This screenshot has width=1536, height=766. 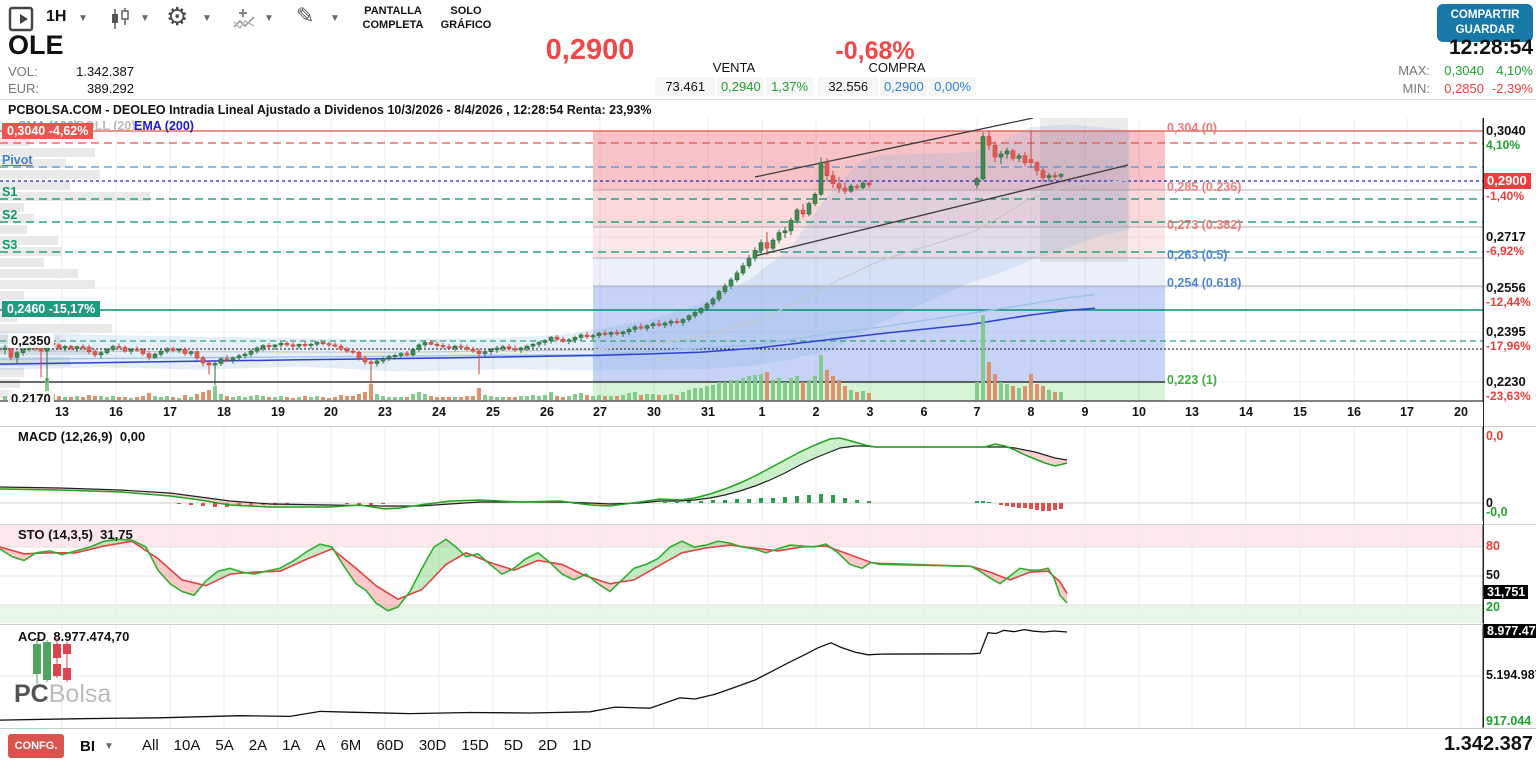 What do you see at coordinates (1204, 187) in the screenshot?
I see `fib-label-1: 0,285 (0.236)` at bounding box center [1204, 187].